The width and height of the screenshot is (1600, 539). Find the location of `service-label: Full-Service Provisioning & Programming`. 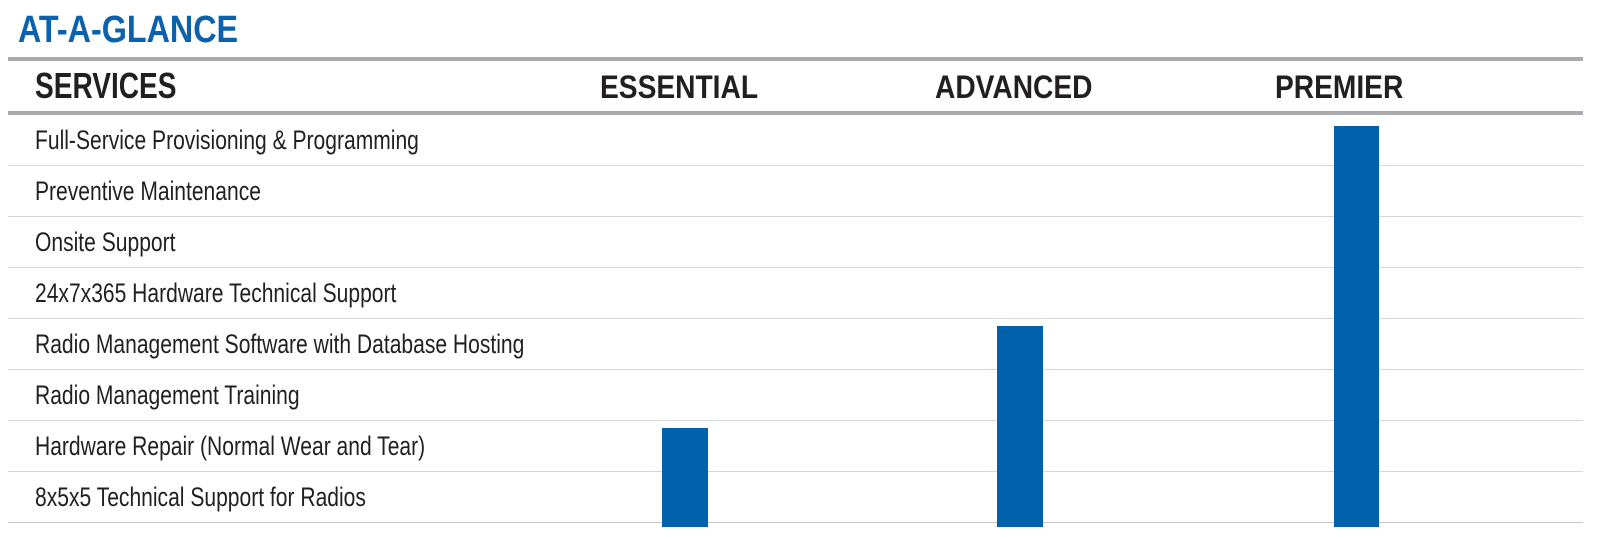

service-label: Full-Service Provisioning & Programming is located at coordinates (227, 139).